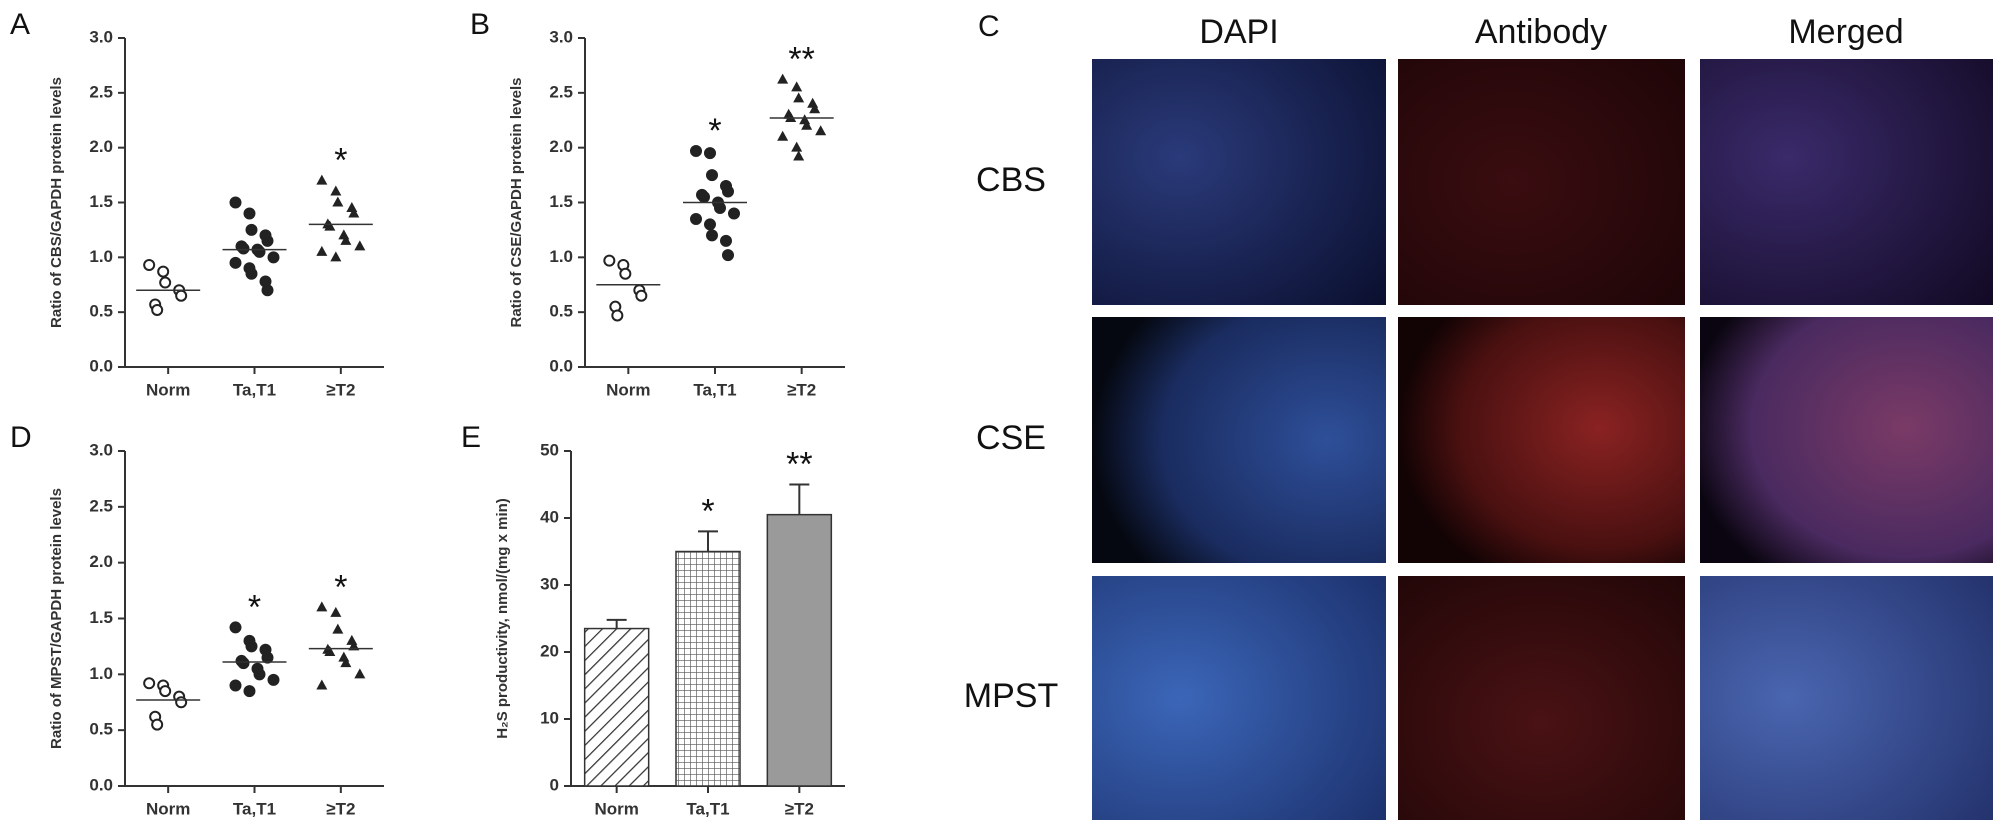  I want to click on column-header: DAPI, so click(1238, 32).